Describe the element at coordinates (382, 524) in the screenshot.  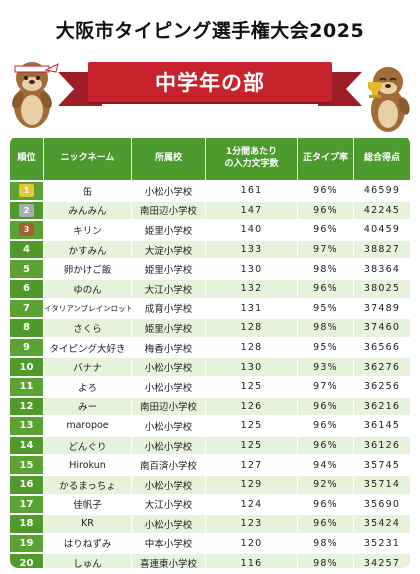
I see `score-cell: 35424` at that location.